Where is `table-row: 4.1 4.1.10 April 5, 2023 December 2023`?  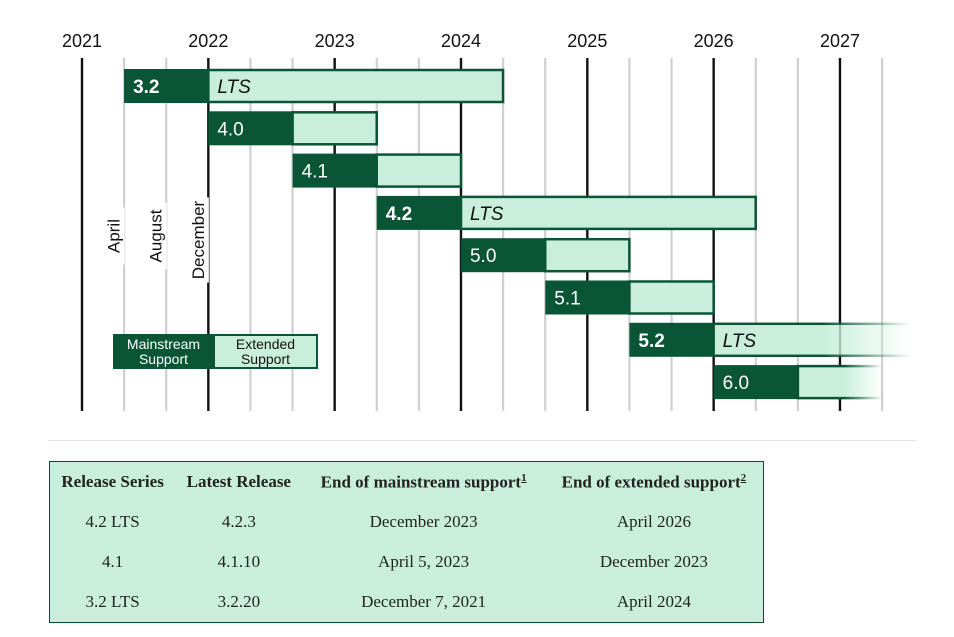 table-row: 4.1 4.1.10 April 5, 2023 December 2023 is located at coordinates (407, 562).